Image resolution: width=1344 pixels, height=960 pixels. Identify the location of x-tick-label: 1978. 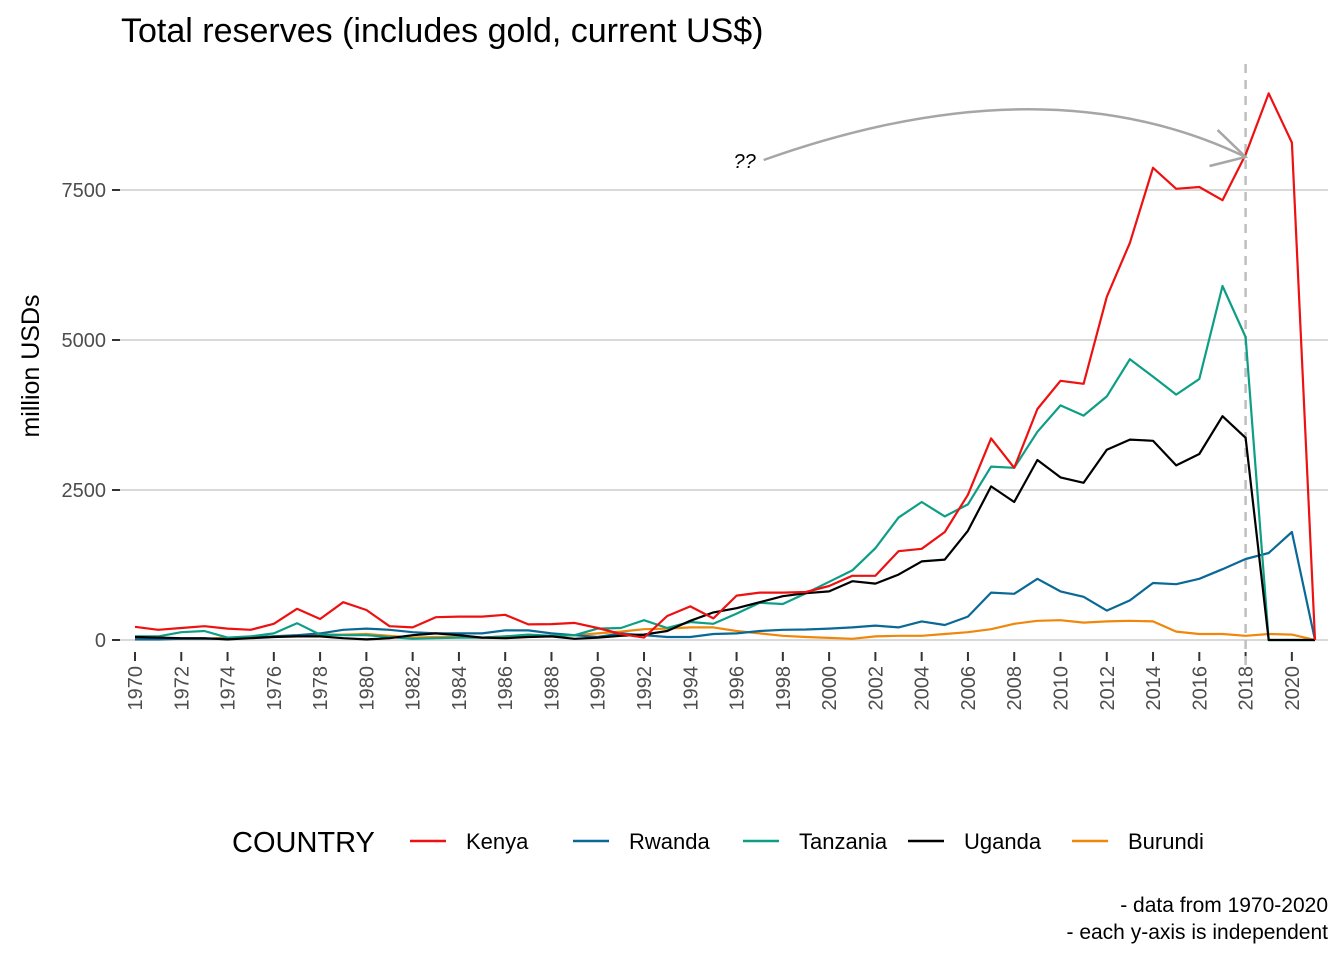
(321, 688).